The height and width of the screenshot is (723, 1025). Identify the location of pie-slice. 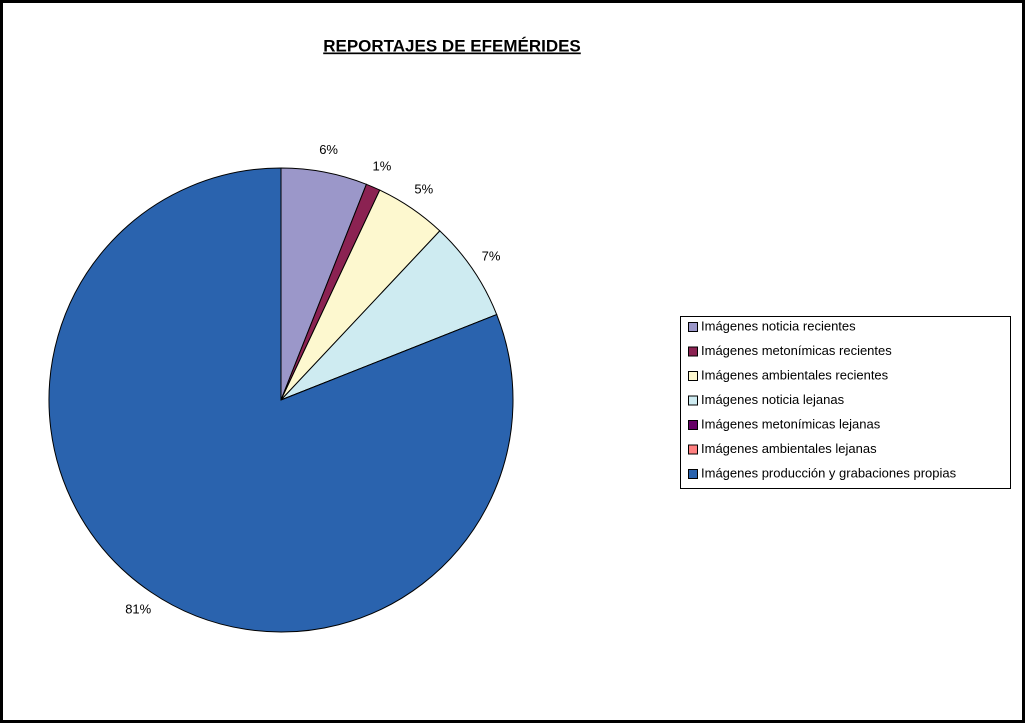
(389, 315).